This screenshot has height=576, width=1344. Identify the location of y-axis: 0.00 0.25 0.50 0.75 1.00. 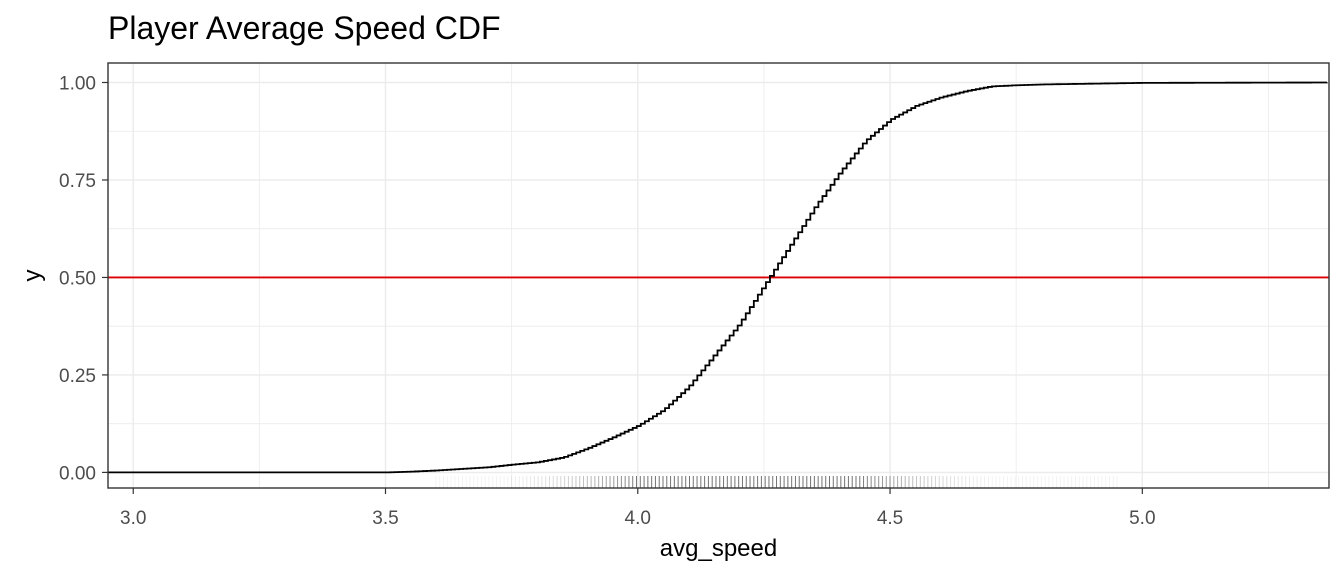
(83, 278).